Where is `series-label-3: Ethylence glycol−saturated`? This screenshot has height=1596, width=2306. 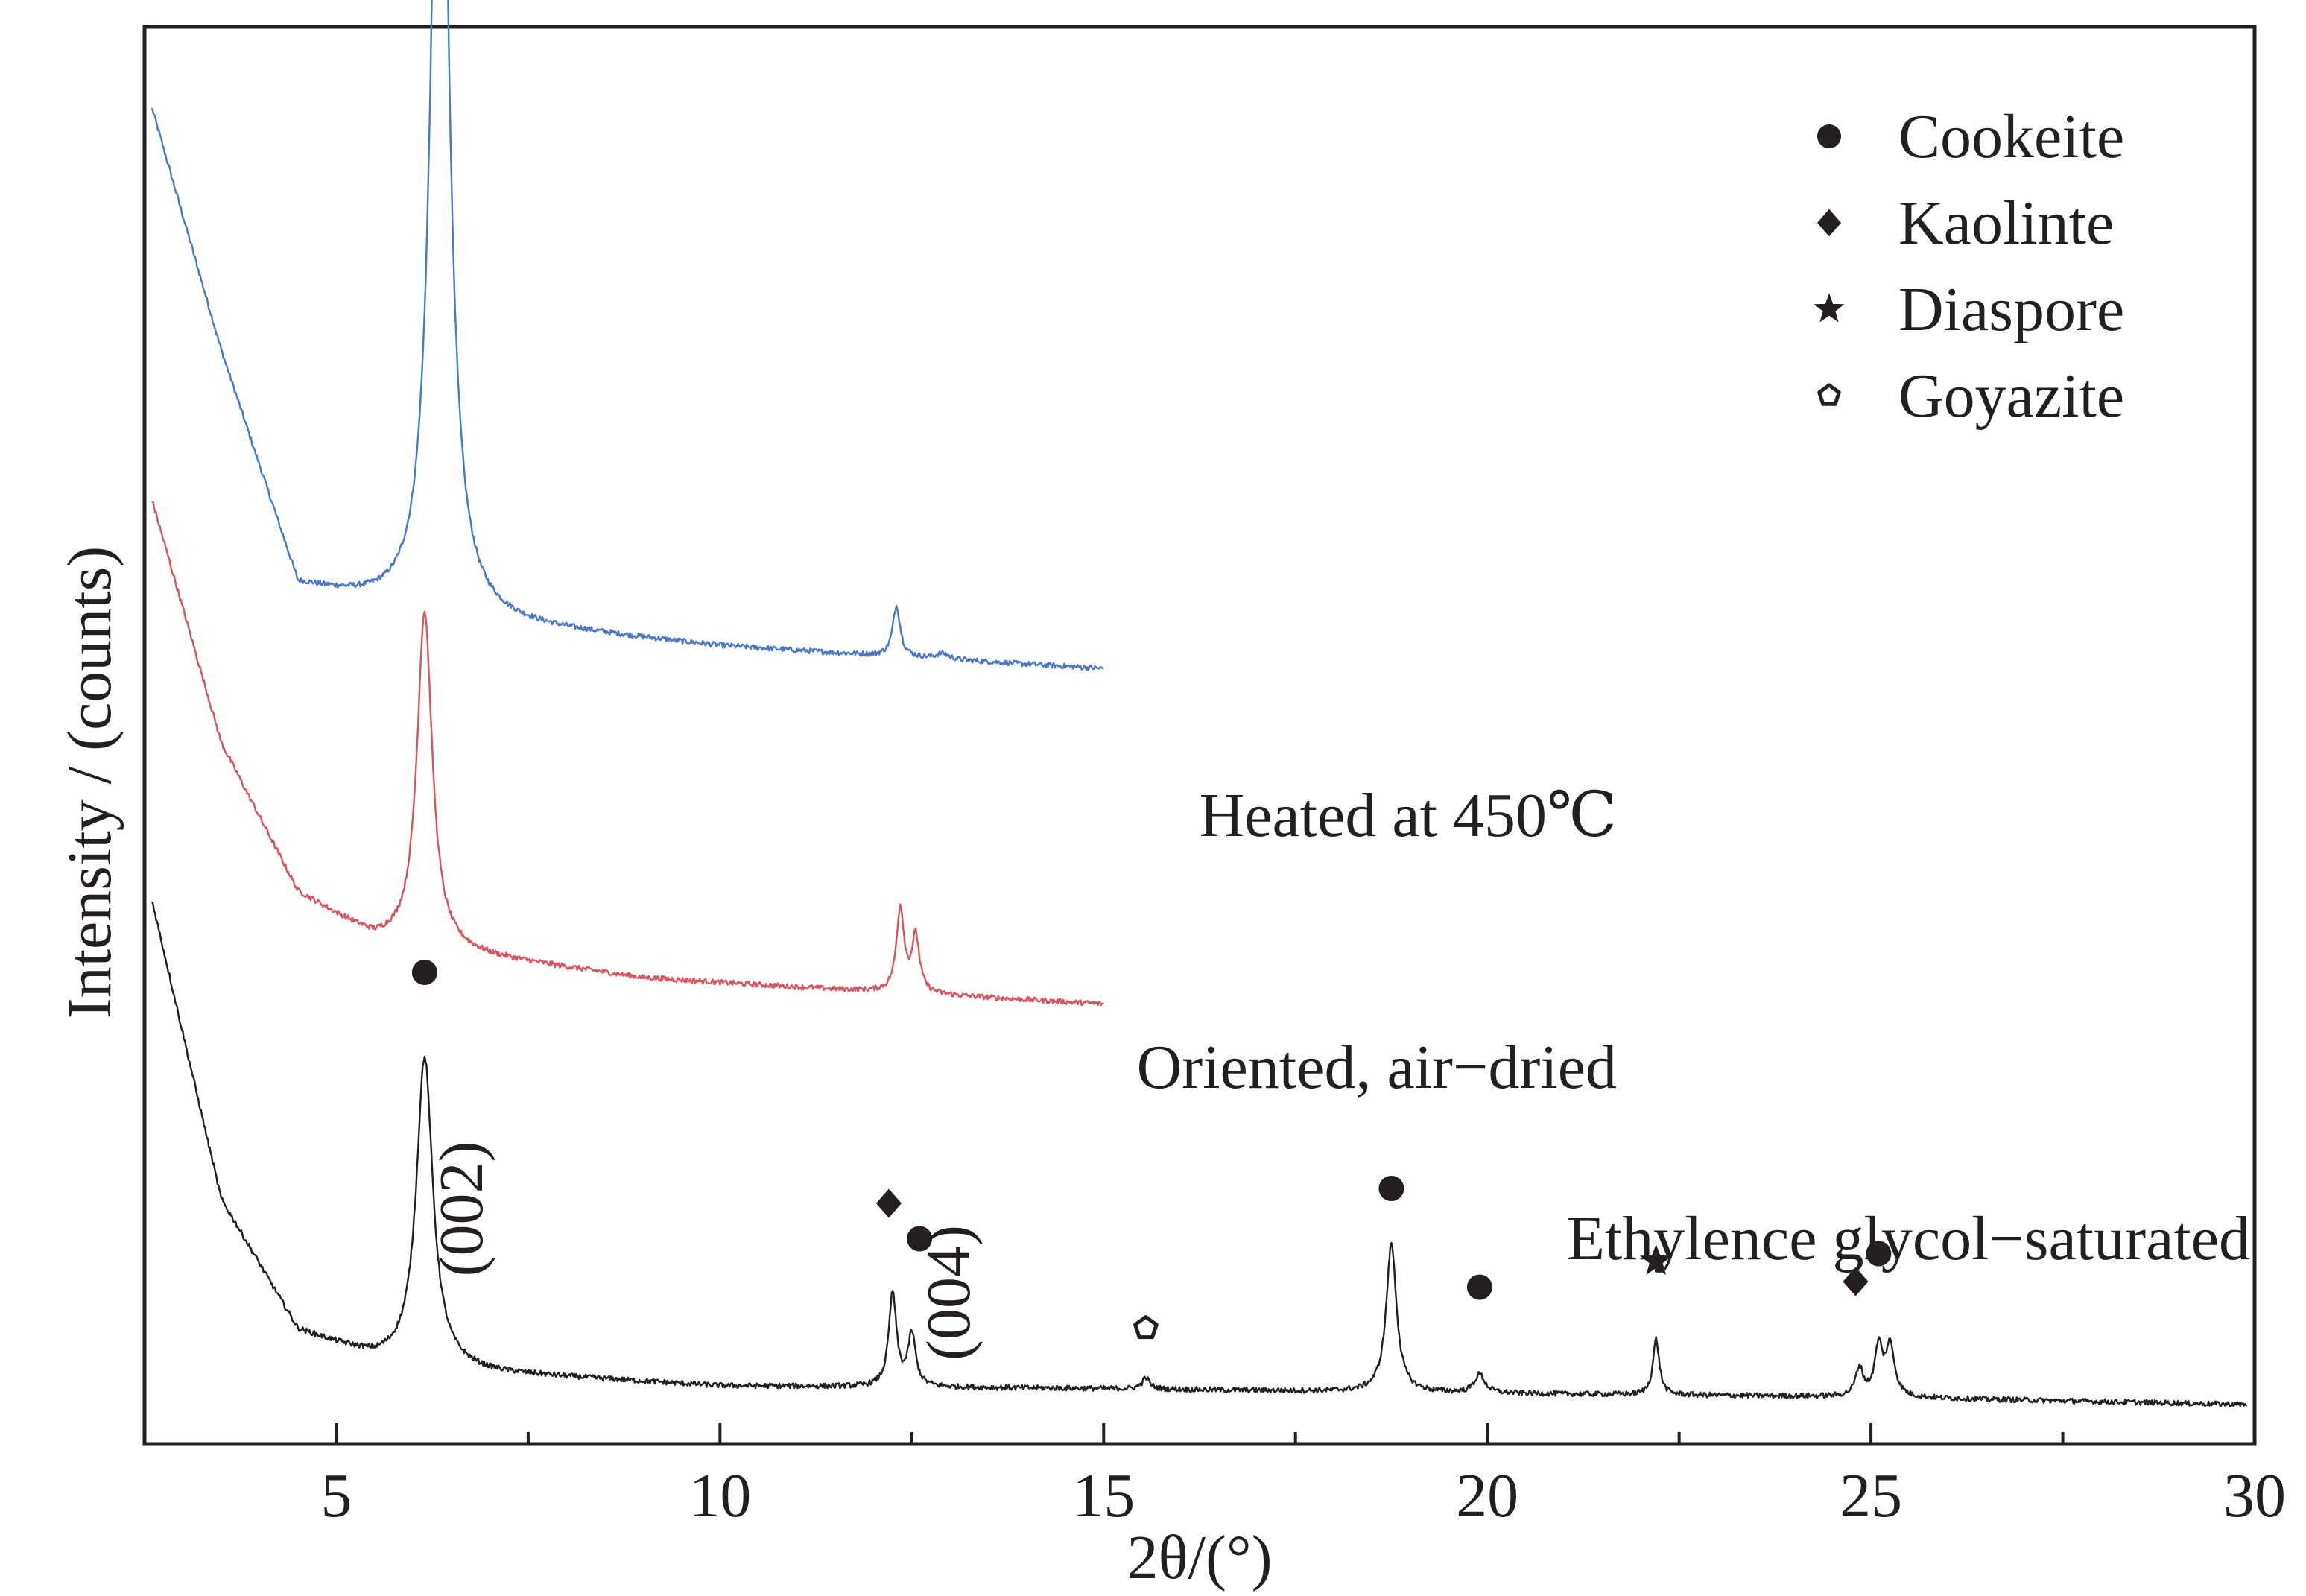 series-label-3: Ethylence glycol−saturated is located at coordinates (1908, 1238).